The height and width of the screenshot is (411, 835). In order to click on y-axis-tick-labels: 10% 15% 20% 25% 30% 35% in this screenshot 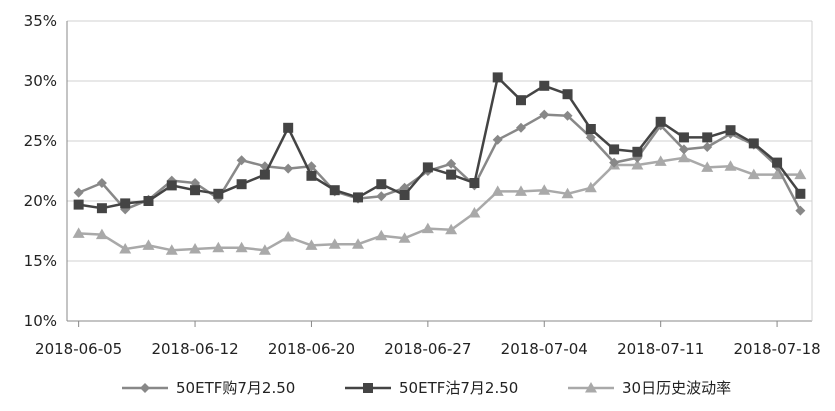, I will do `click(40, 171)`.